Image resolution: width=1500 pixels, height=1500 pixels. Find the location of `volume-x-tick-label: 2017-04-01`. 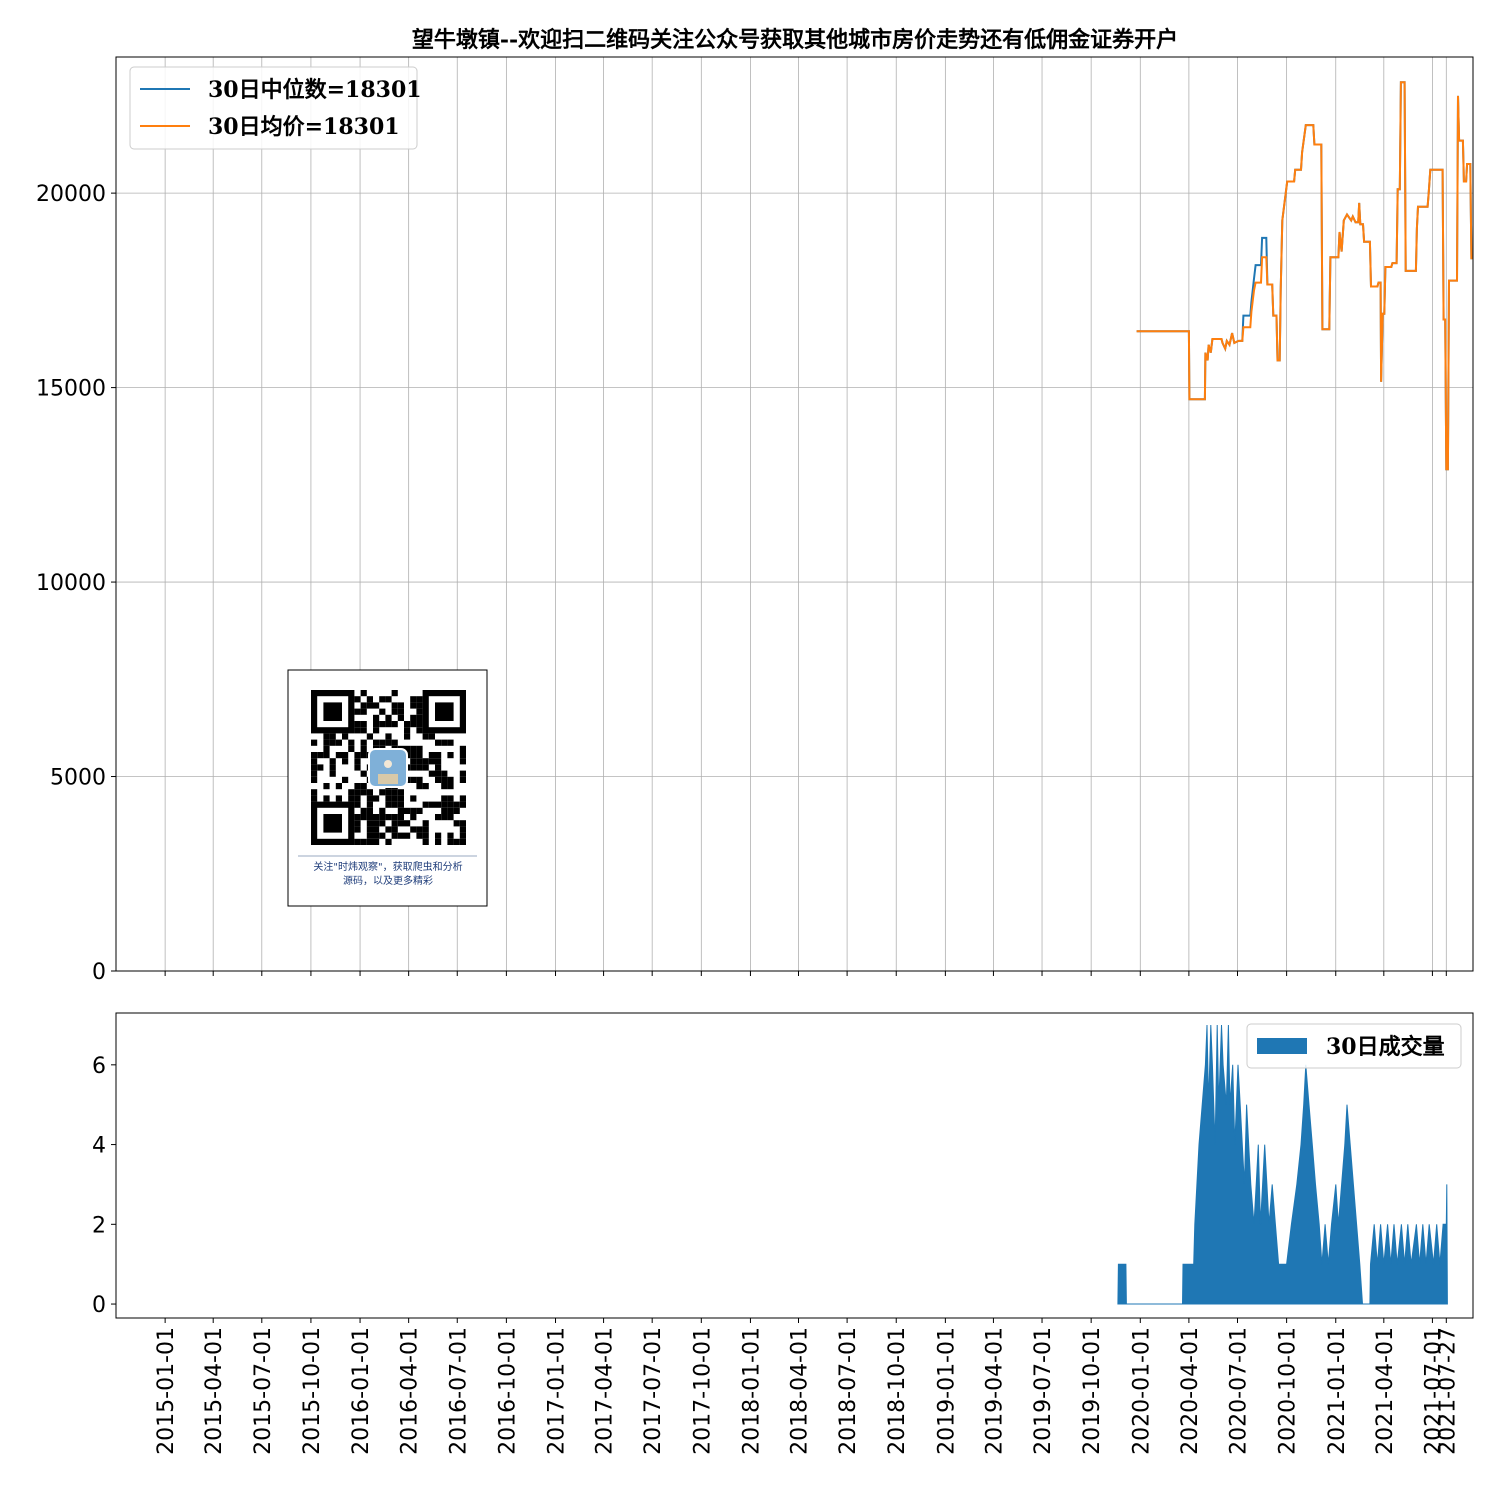

volume-x-tick-label: 2017-04-01 is located at coordinates (605, 1391).